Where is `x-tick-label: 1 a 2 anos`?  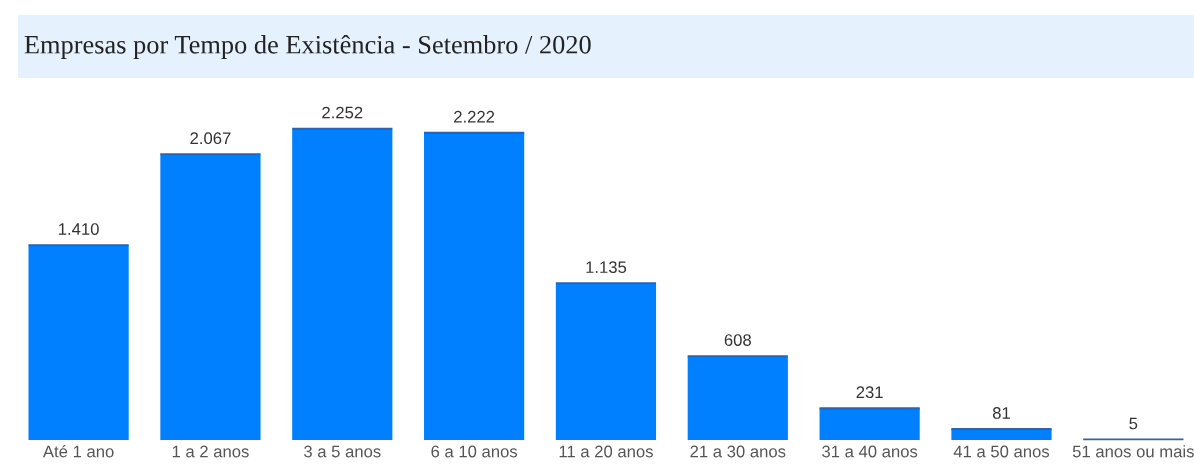 x-tick-label: 1 a 2 anos is located at coordinates (210, 451).